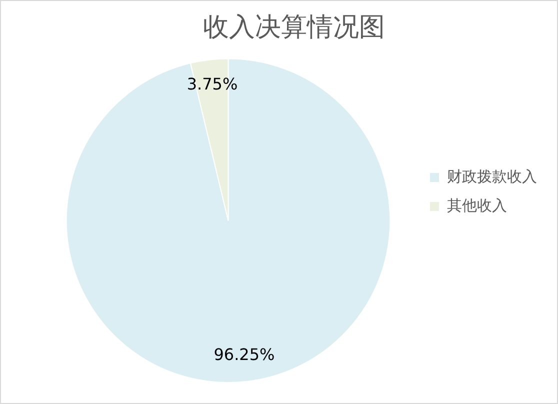 Image resolution: width=558 pixels, height=404 pixels. I want to click on legend-label: 其他收入, so click(477, 205).